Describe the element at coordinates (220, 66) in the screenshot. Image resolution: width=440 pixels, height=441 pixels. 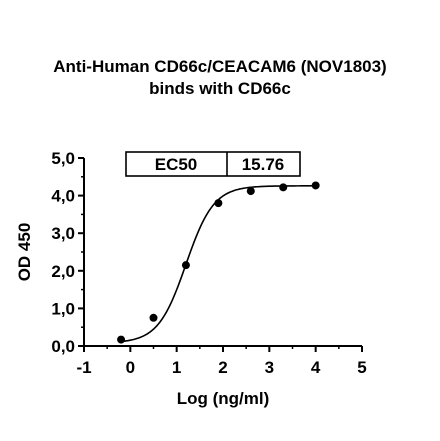
I see `chart-title-line1: Anti-Human CD66c/CEACAM6 (NOV1803)` at that location.